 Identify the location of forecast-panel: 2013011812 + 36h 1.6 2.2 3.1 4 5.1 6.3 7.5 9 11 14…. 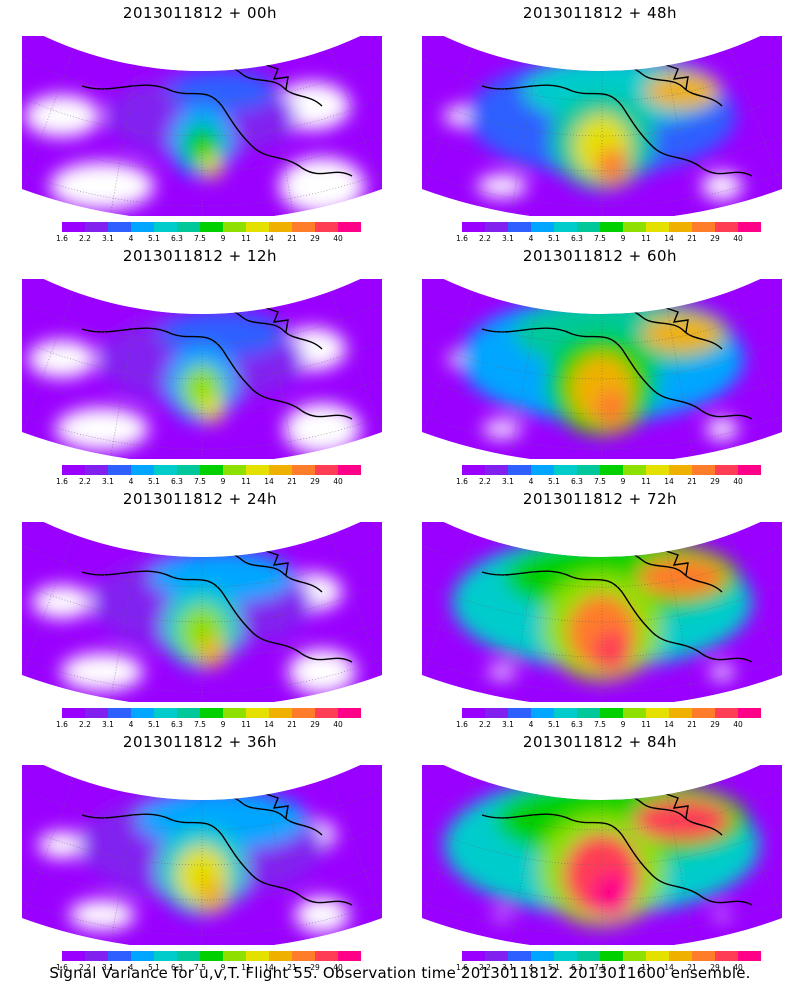
(200, 851).